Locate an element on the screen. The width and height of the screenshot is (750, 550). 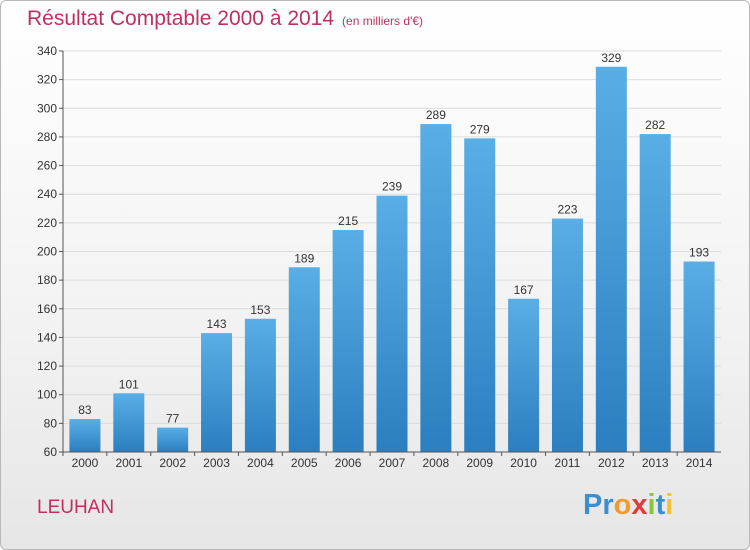
y-tick-label: 60 is located at coordinates (51, 452).